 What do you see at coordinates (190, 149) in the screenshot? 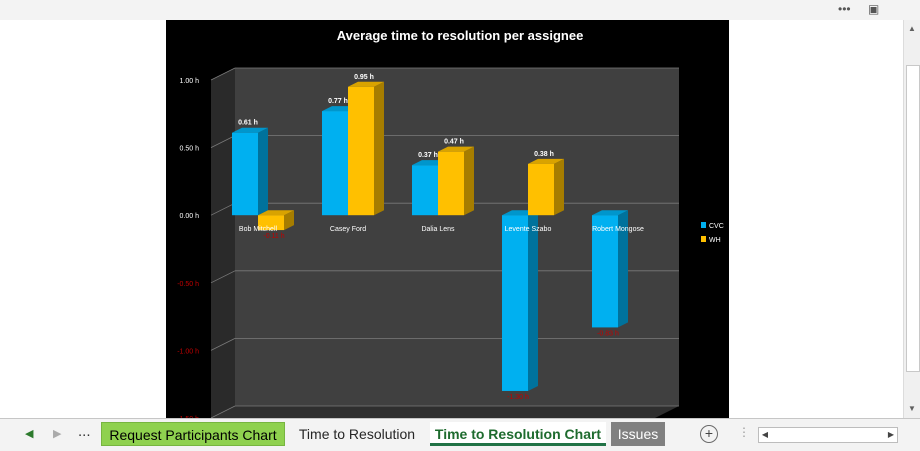
I see `y-tick-label: 0.50 h` at bounding box center [190, 149].